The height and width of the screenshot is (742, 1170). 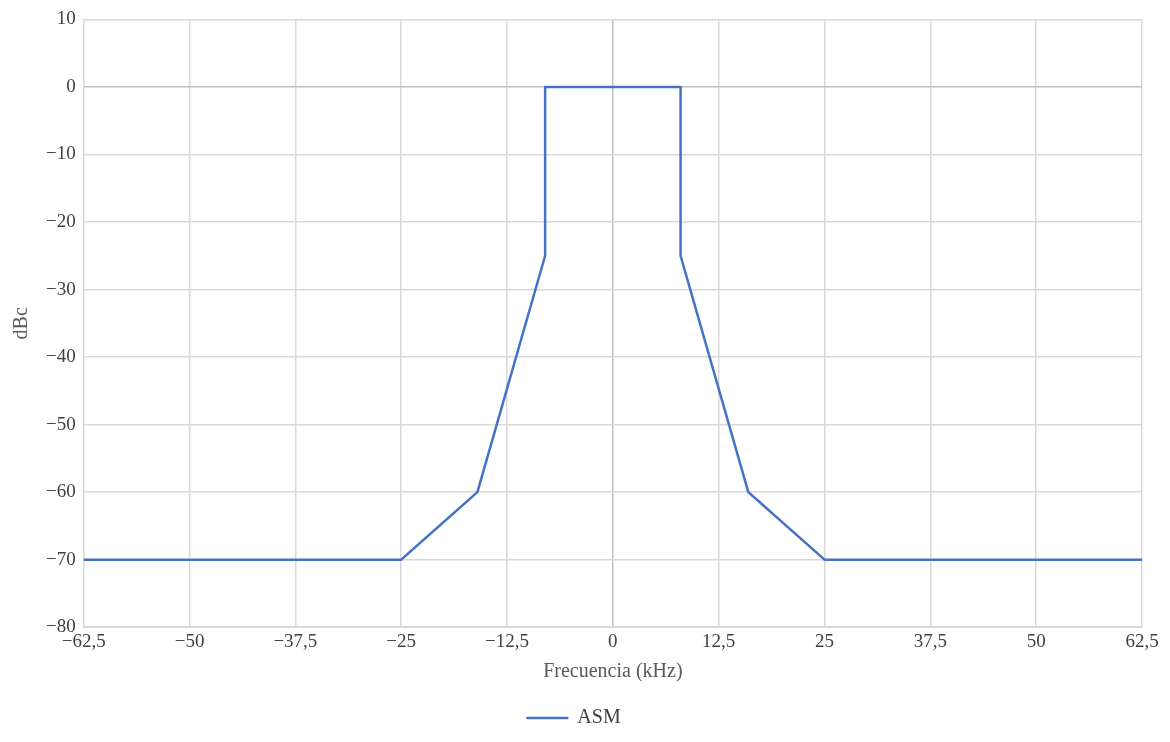 I want to click on legend-label: ASM, so click(x=599, y=716).